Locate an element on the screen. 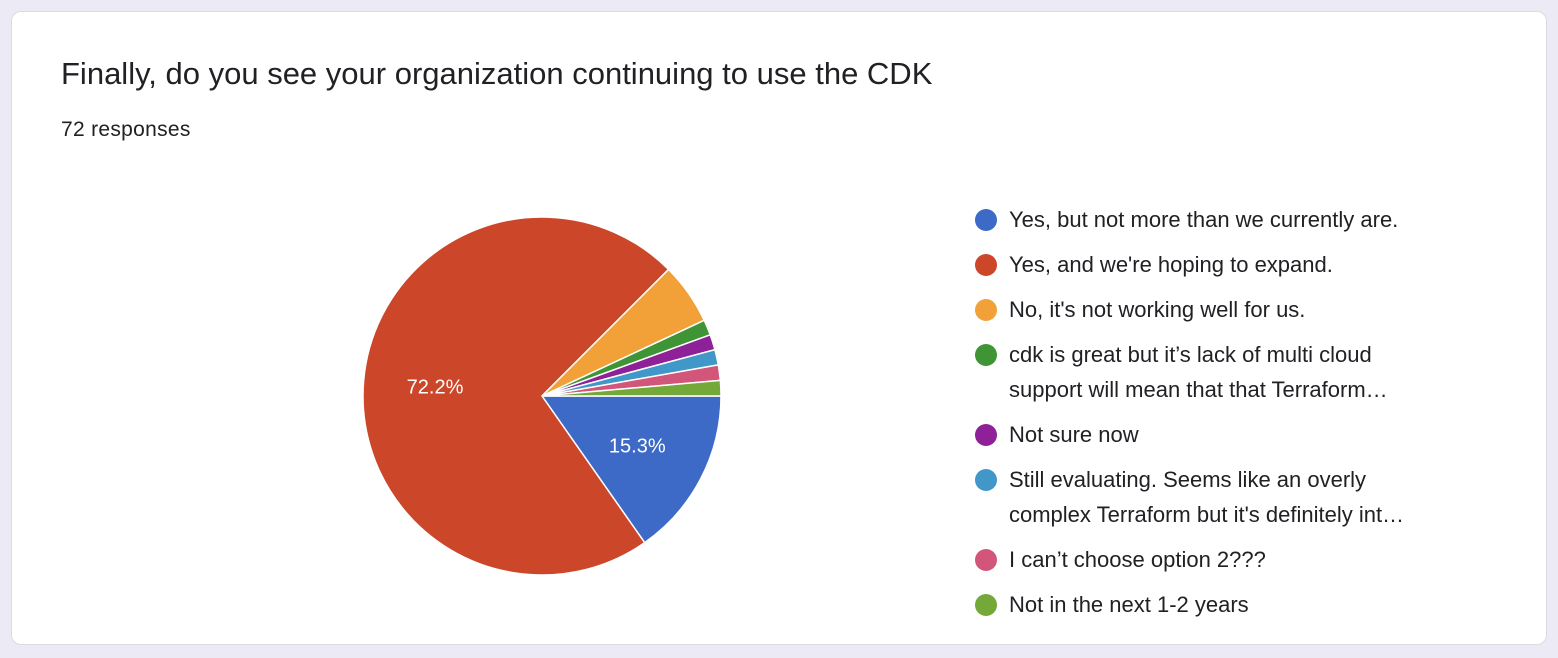  legend-item-8: Not in the next 1-2 years is located at coordinates (1235, 604).